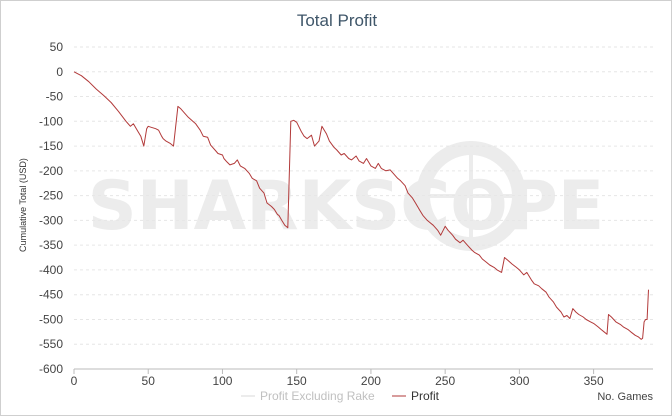  What do you see at coordinates (337, 20) in the screenshot?
I see `chart-title: Total Profit` at bounding box center [337, 20].